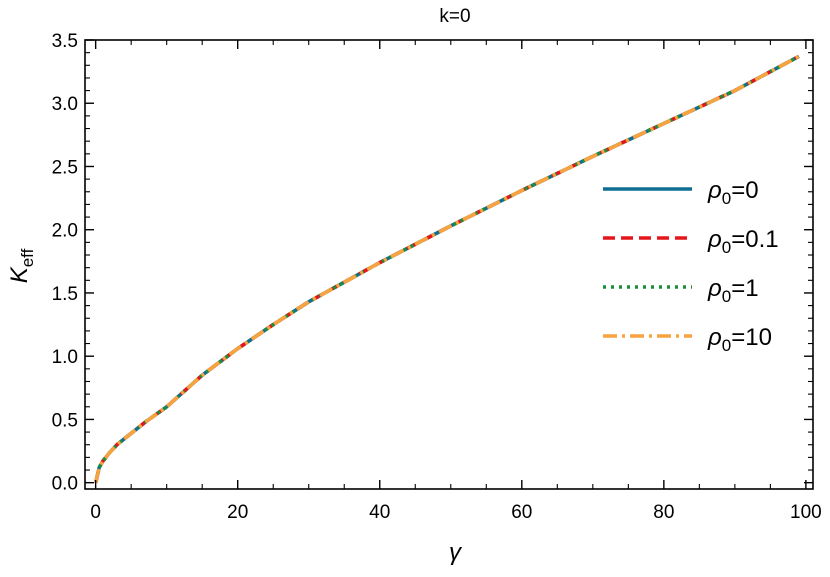 Image resolution: width=830 pixels, height=577 pixels. Describe the element at coordinates (521, 512) in the screenshot. I see `x-tick-label: 60` at that location.